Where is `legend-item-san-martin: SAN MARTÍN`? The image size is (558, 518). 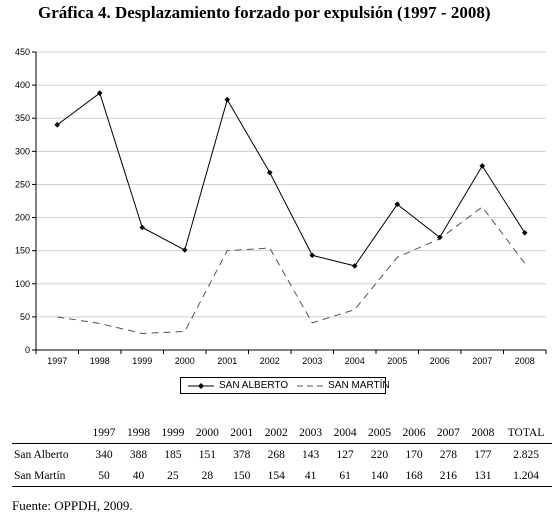
legend-item-san-martin: SAN MARTÍN is located at coordinates (343, 385).